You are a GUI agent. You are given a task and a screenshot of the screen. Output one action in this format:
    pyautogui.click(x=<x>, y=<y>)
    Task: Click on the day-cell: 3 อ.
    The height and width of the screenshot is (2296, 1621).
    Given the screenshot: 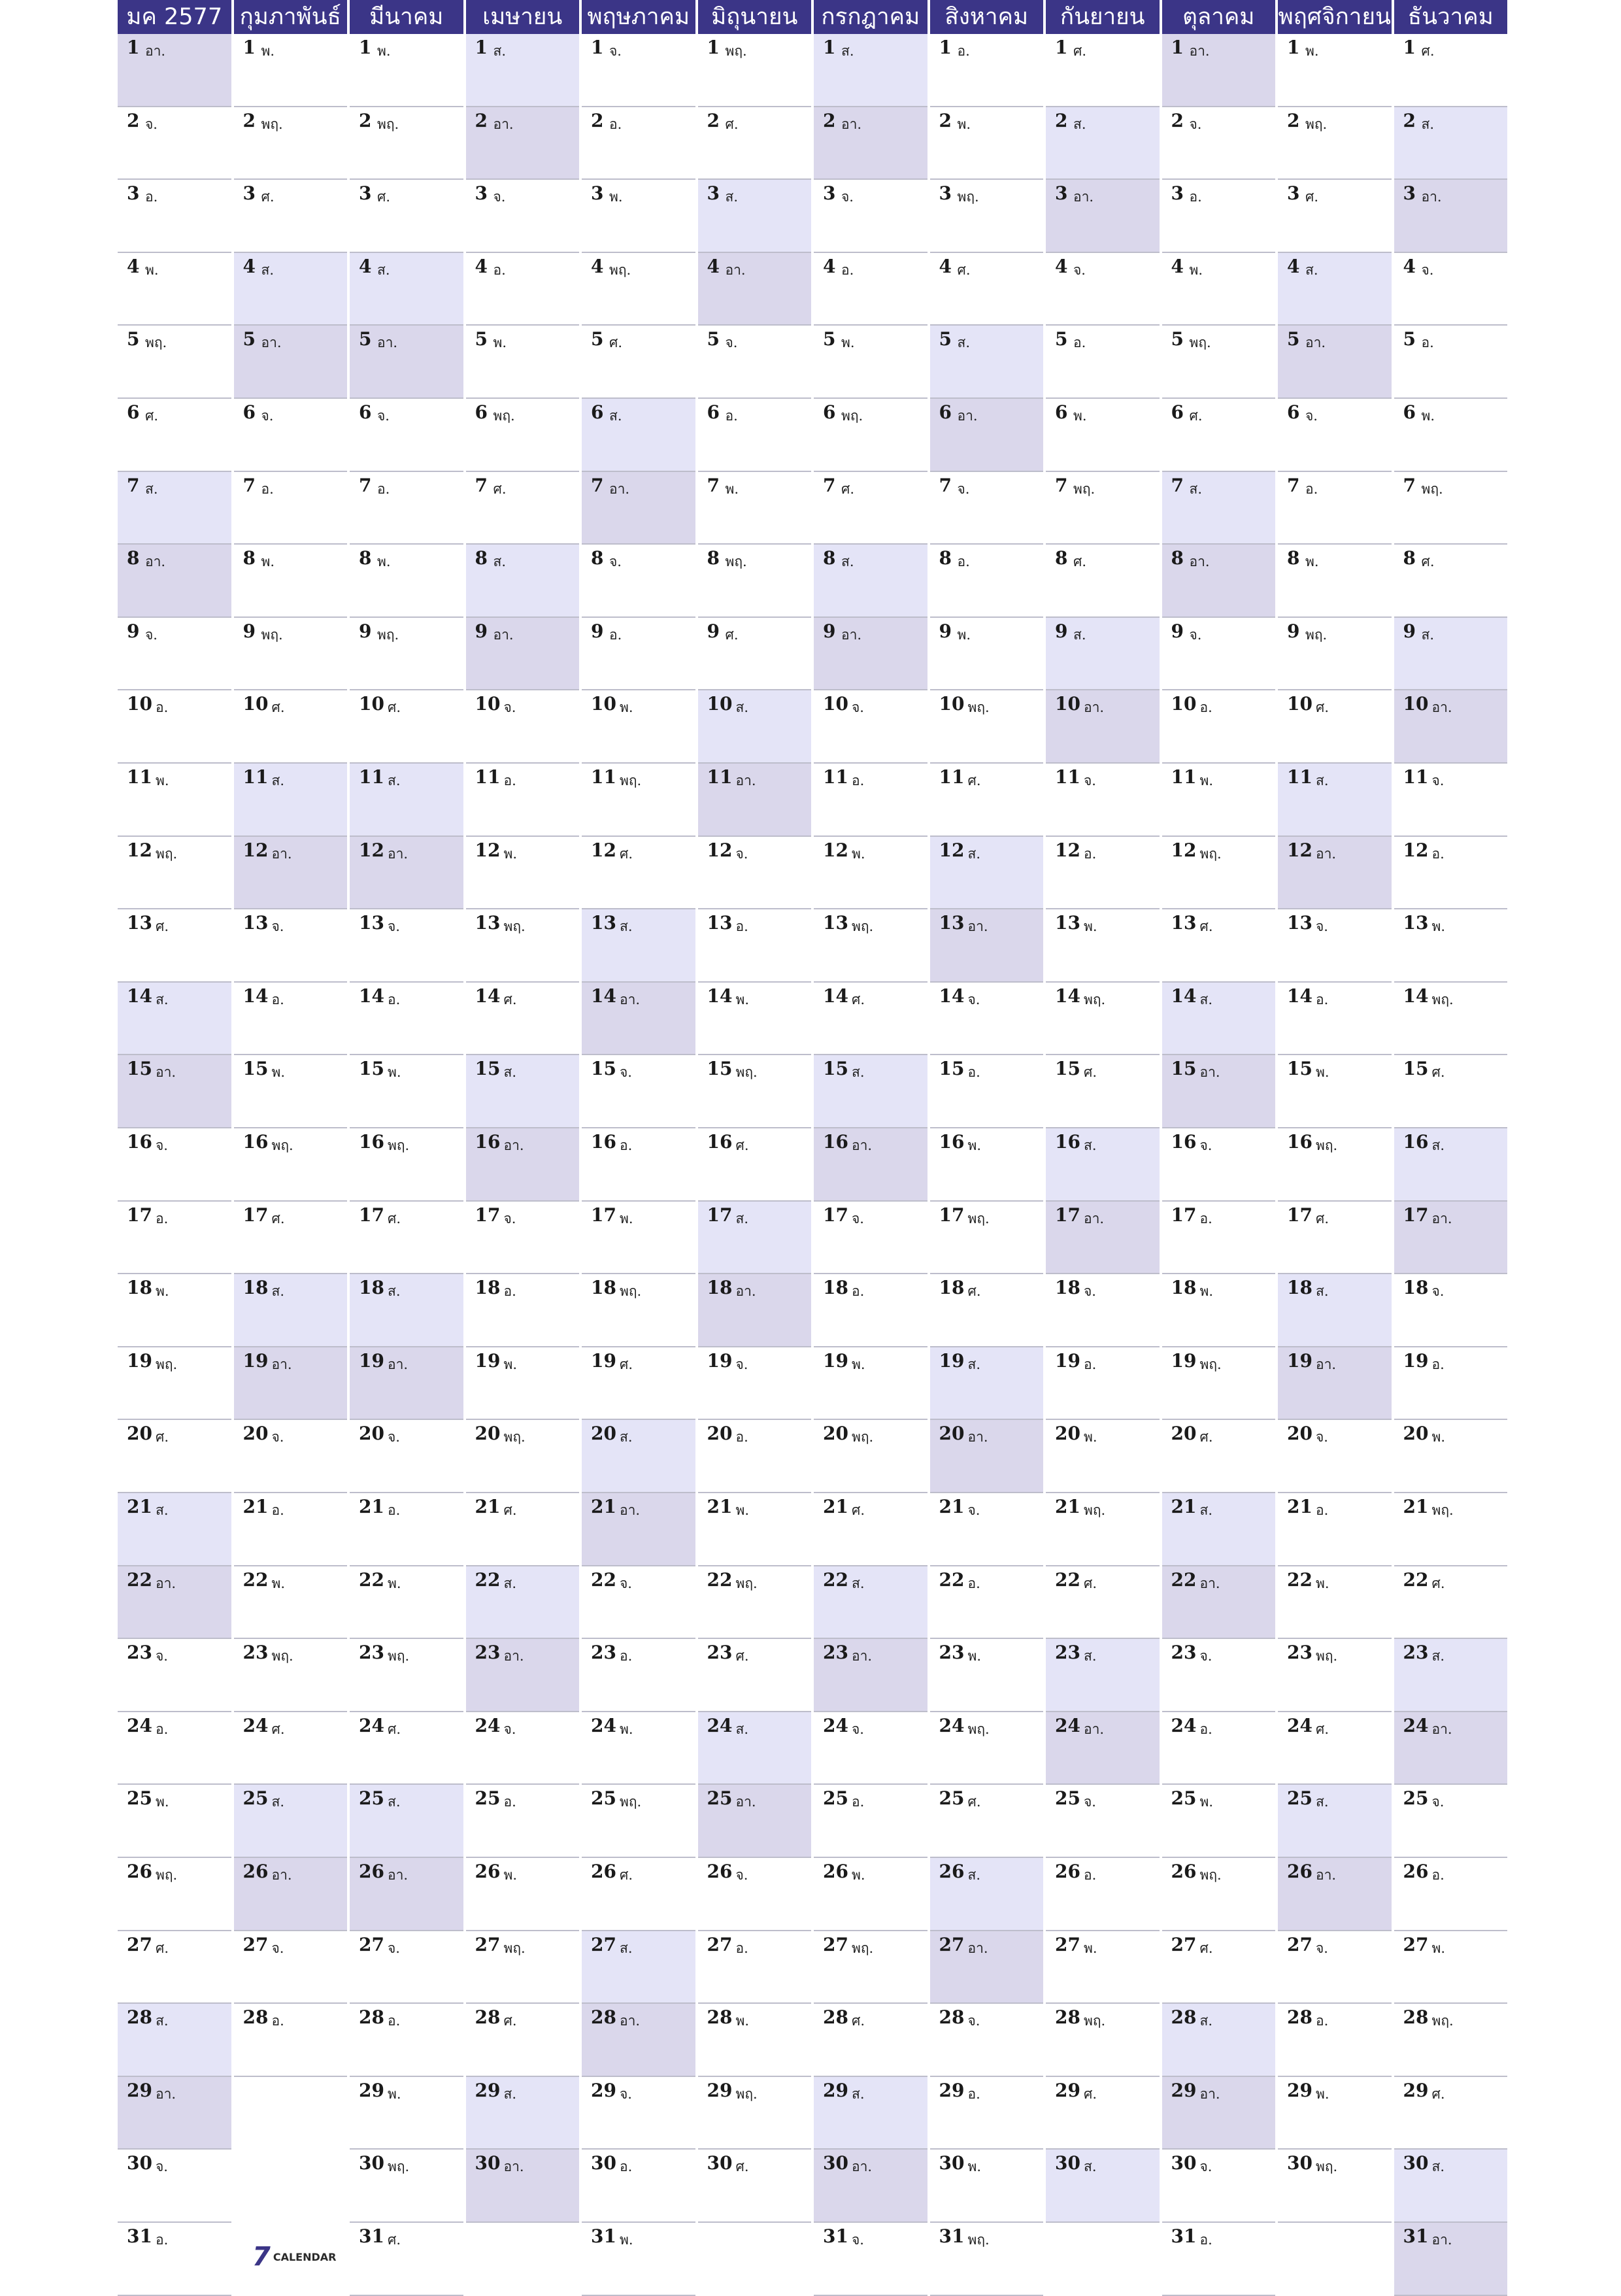 What is the action you would take?
    pyautogui.click(x=1218, y=217)
    